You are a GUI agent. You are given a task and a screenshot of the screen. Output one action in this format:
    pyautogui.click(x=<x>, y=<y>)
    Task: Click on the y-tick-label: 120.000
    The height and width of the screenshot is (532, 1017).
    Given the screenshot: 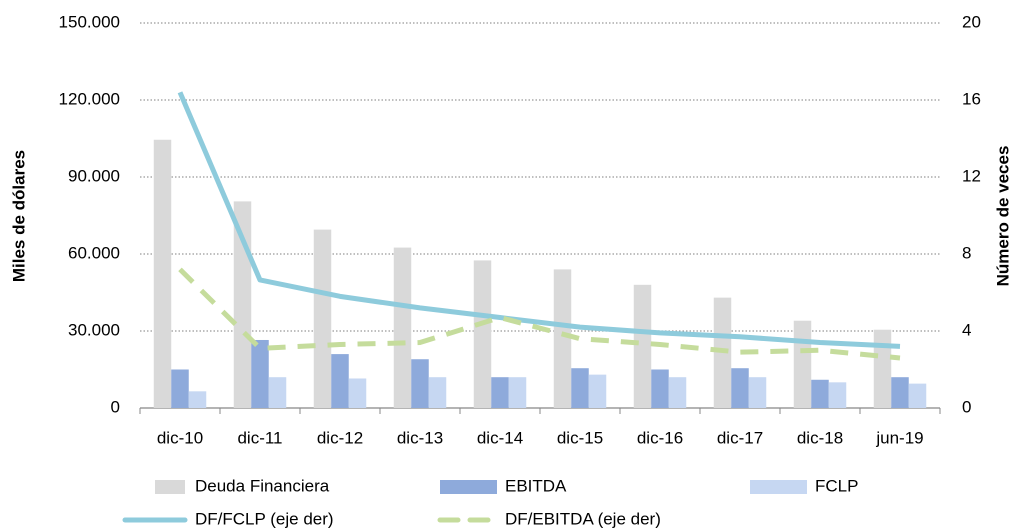 What is the action you would take?
    pyautogui.click(x=89, y=98)
    